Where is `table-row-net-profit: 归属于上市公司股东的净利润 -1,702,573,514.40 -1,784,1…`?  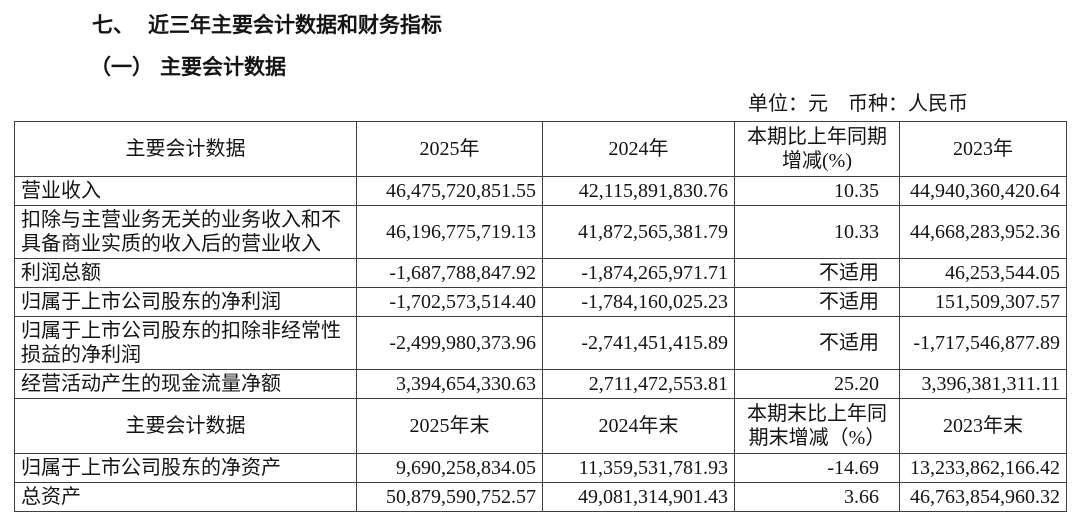 table-row-net-profit: 归属于上市公司股东的净利润 -1,702,573,514.40 -1,784,1… is located at coordinates (540, 302).